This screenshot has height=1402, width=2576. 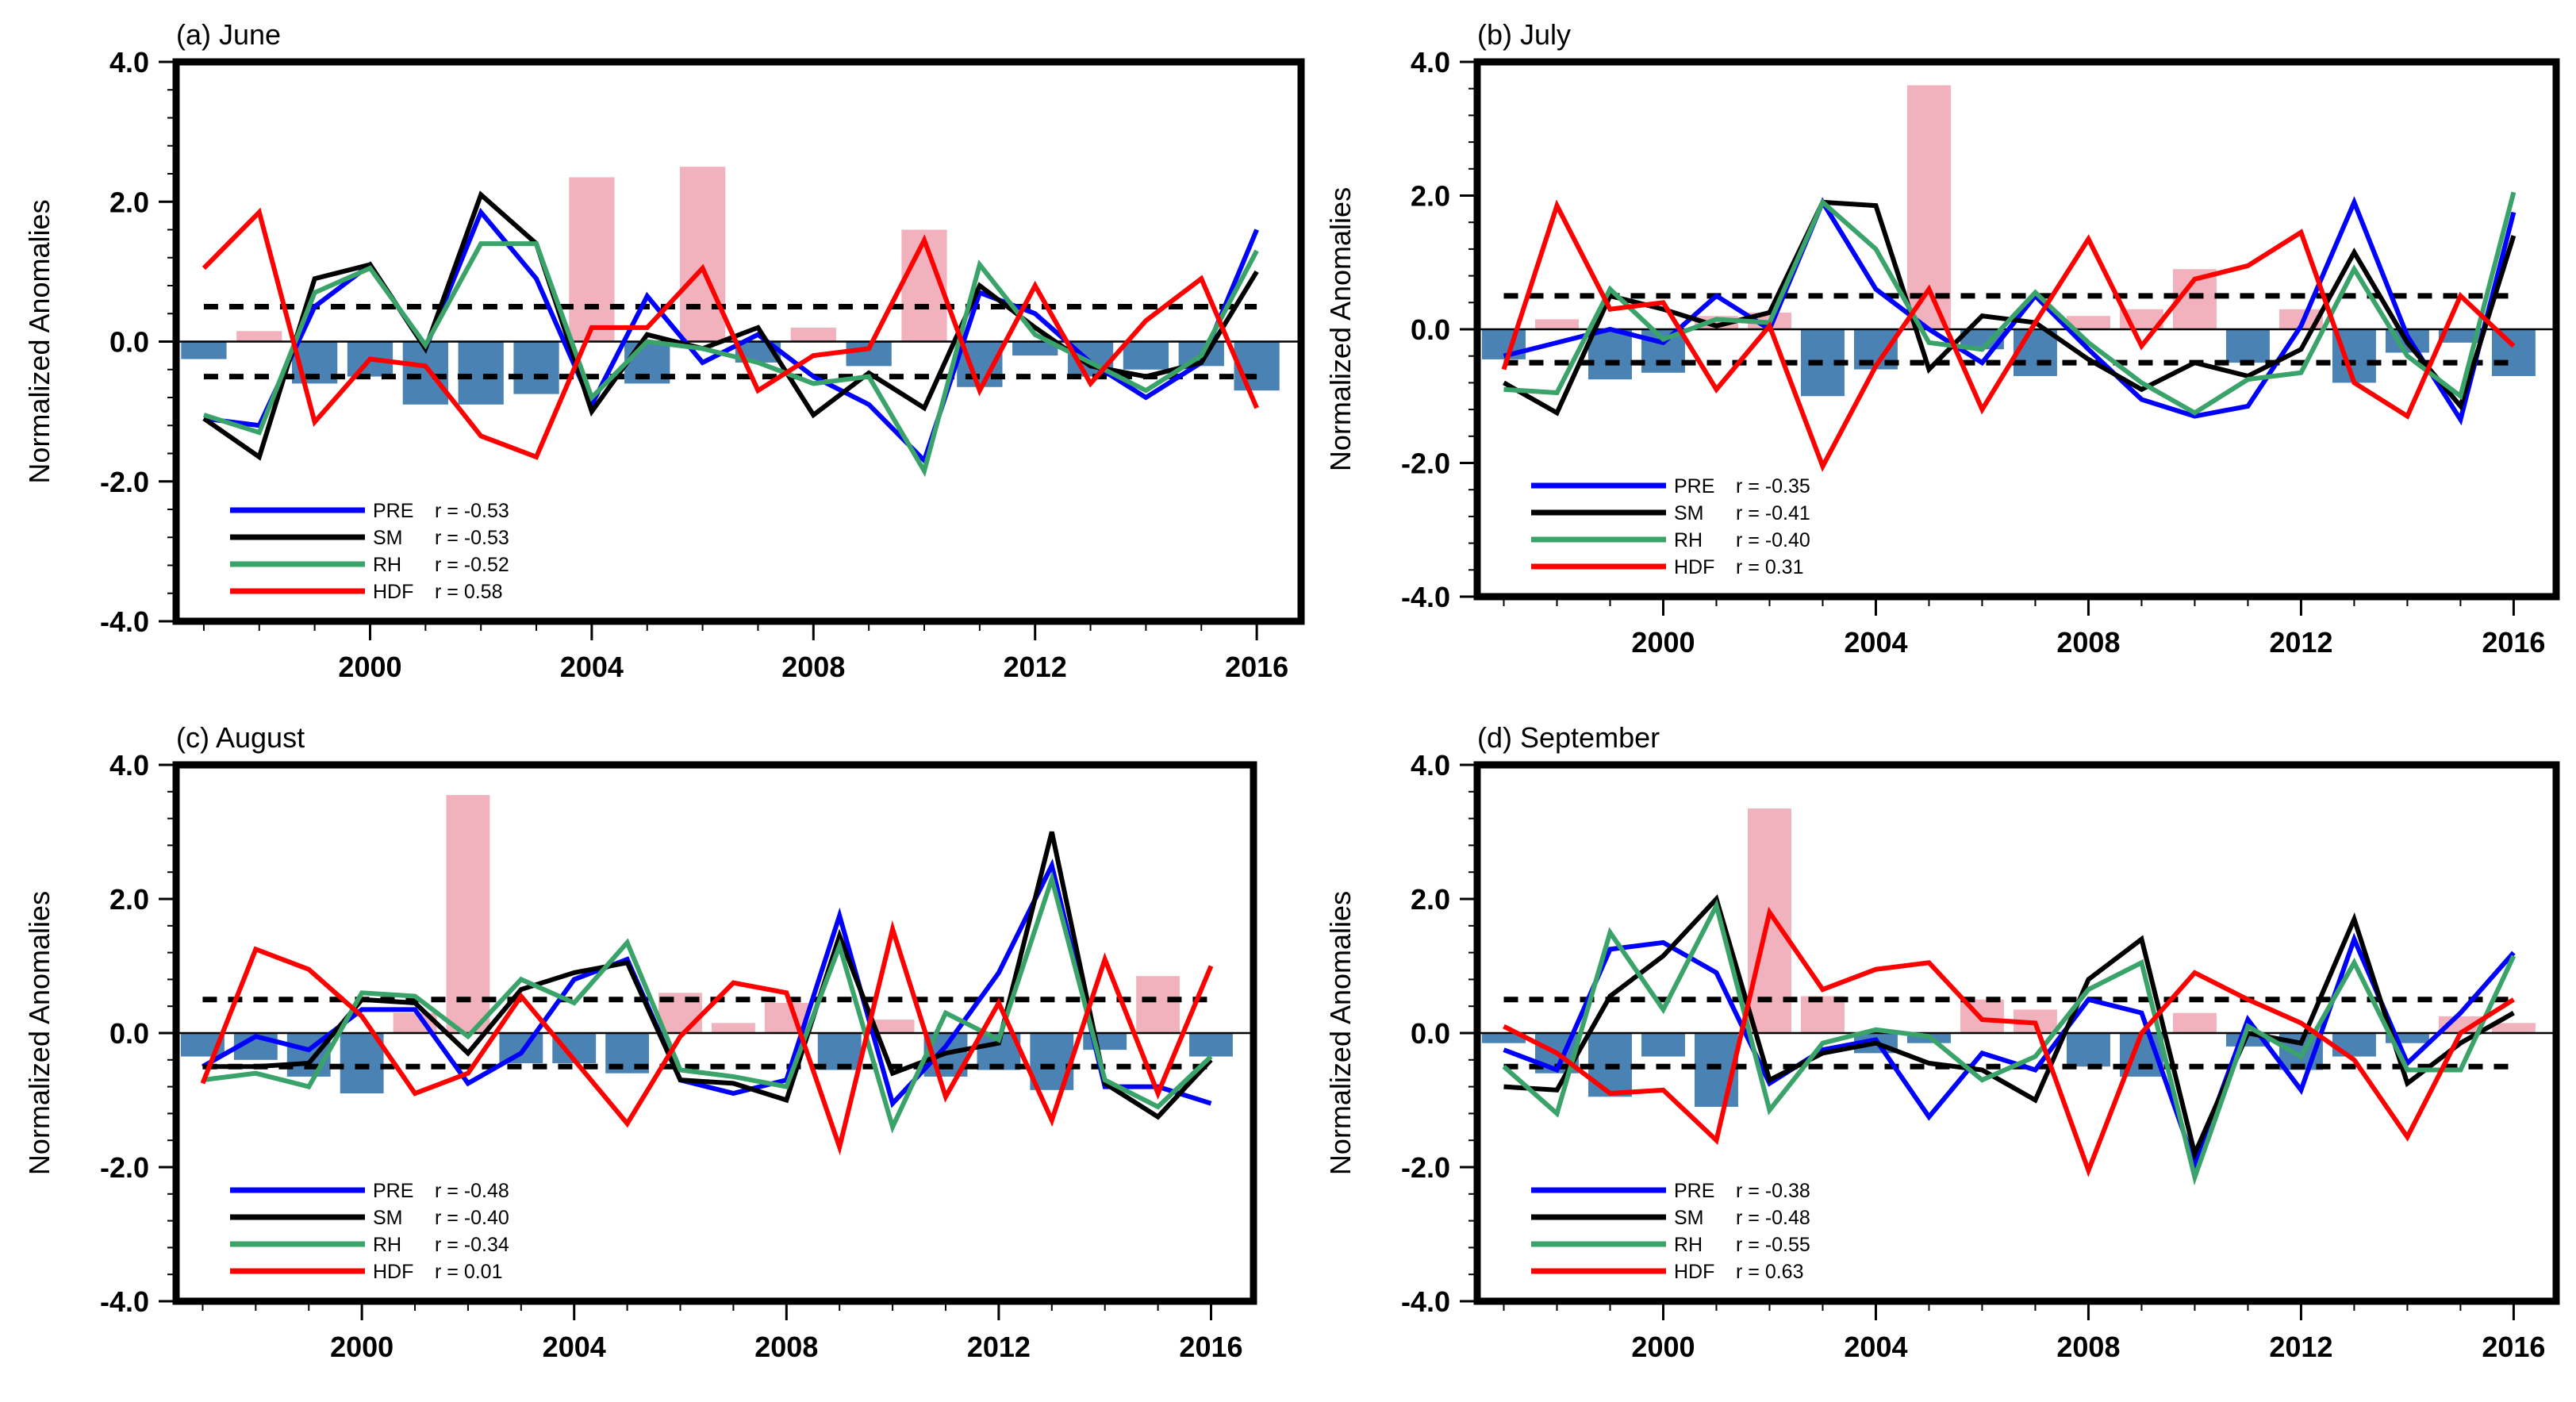 I want to click on legend-correlation: r = 0.01, so click(x=468, y=1272).